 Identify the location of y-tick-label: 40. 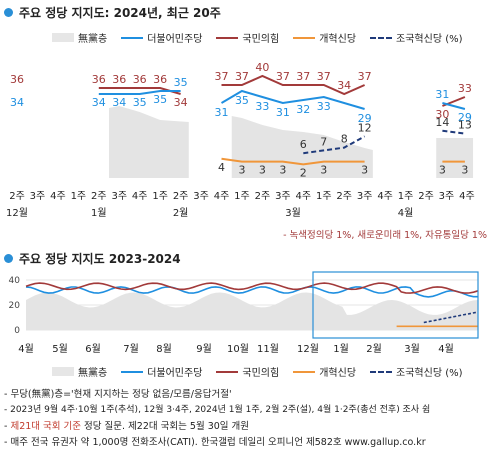
(15, 281).